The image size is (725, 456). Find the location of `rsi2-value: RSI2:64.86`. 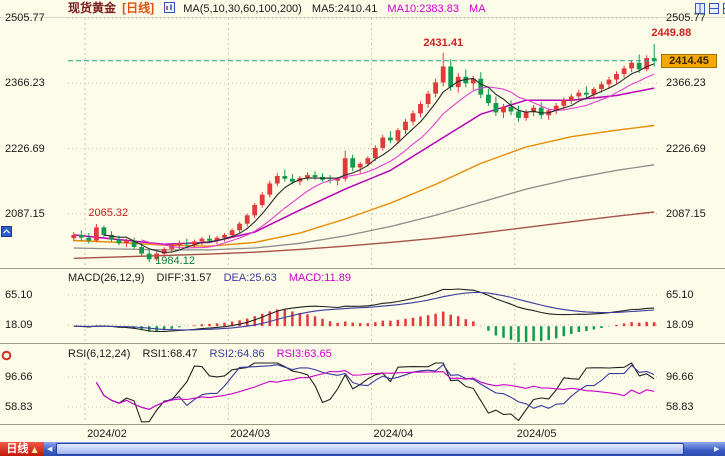

rsi2-value: RSI2:64.86 is located at coordinates (237, 354).